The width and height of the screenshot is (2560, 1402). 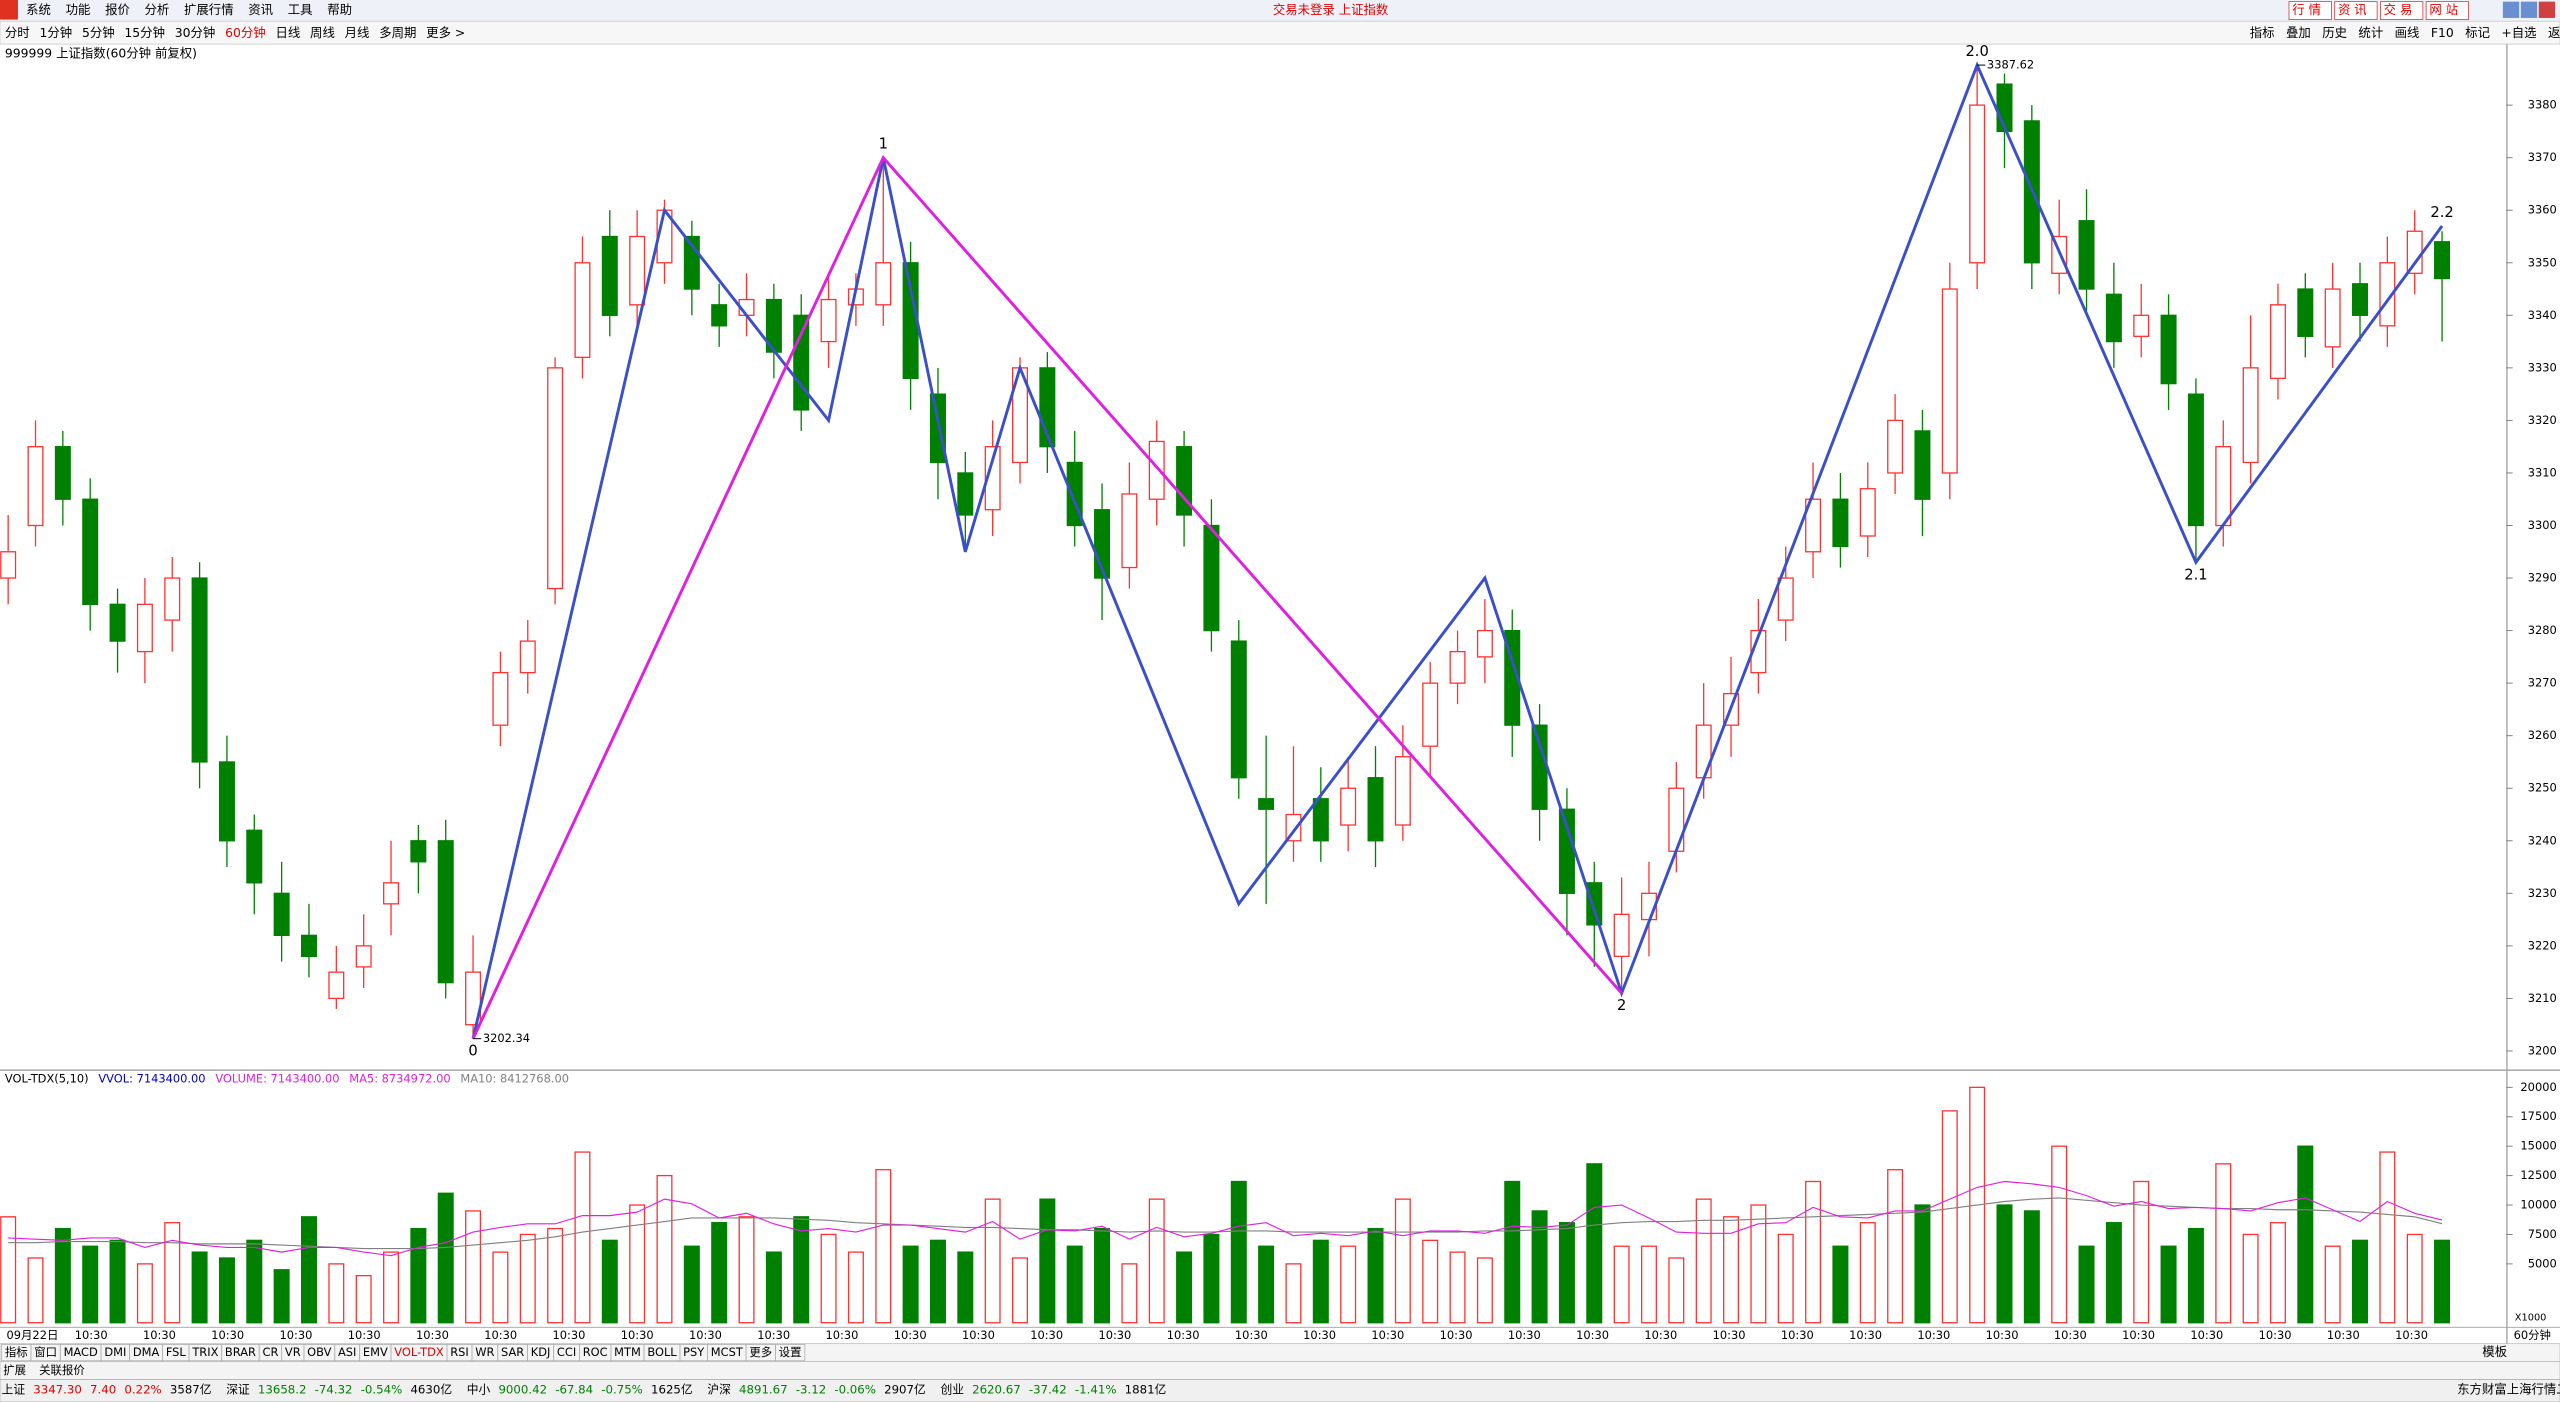 I want to click on template-button: 模板, so click(x=2494, y=1351).